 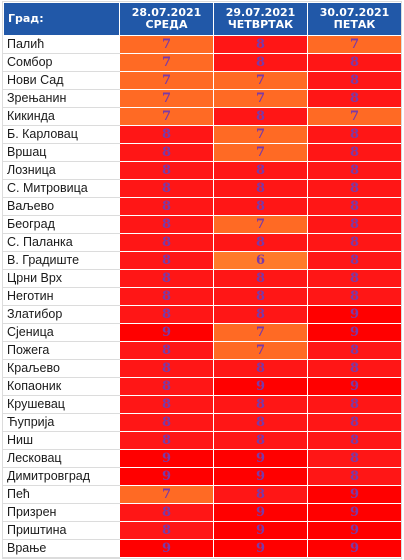 I want to click on city-name: Зрењанин, so click(x=61, y=98).